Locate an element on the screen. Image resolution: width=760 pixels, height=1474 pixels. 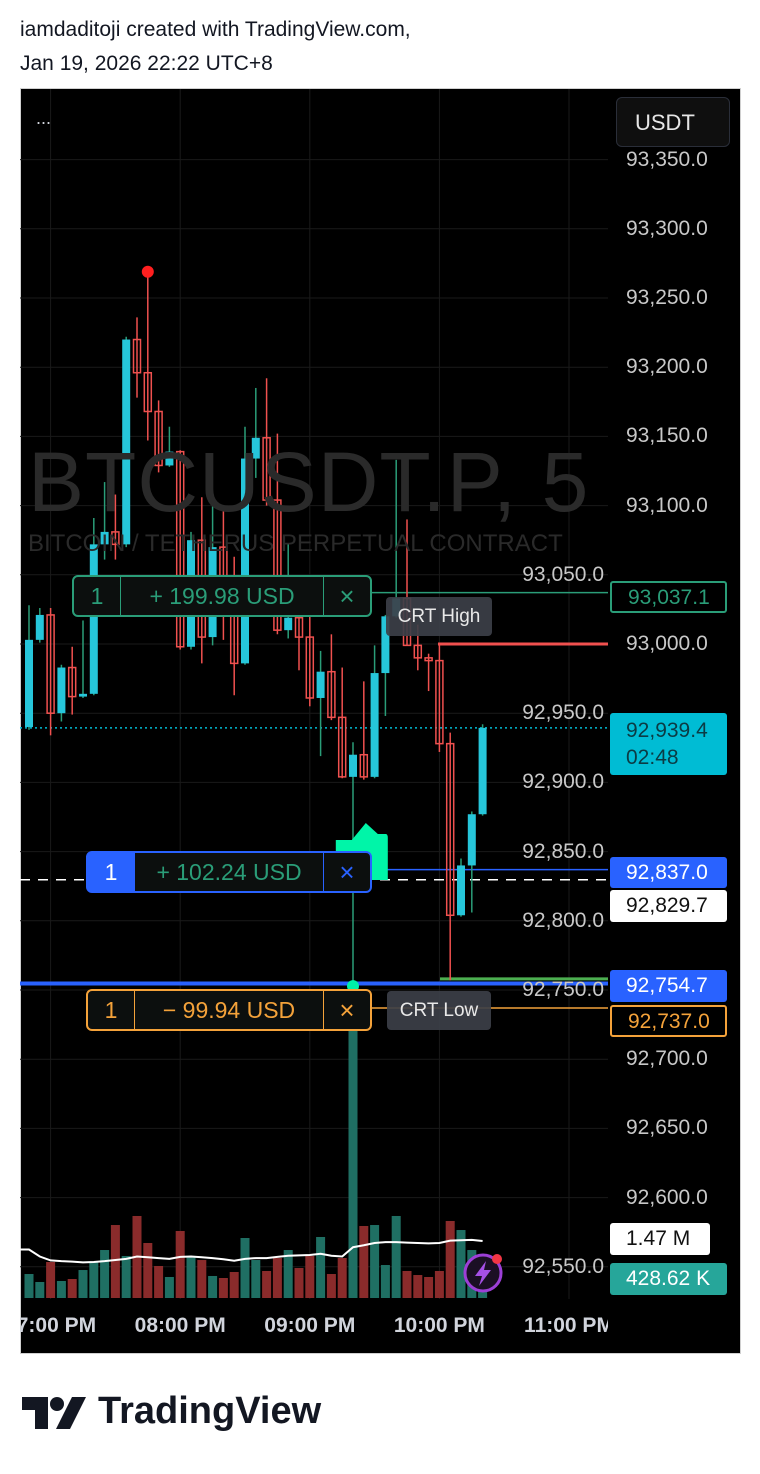
time-tick-label: 07:00 PM is located at coordinates (58, 1325).